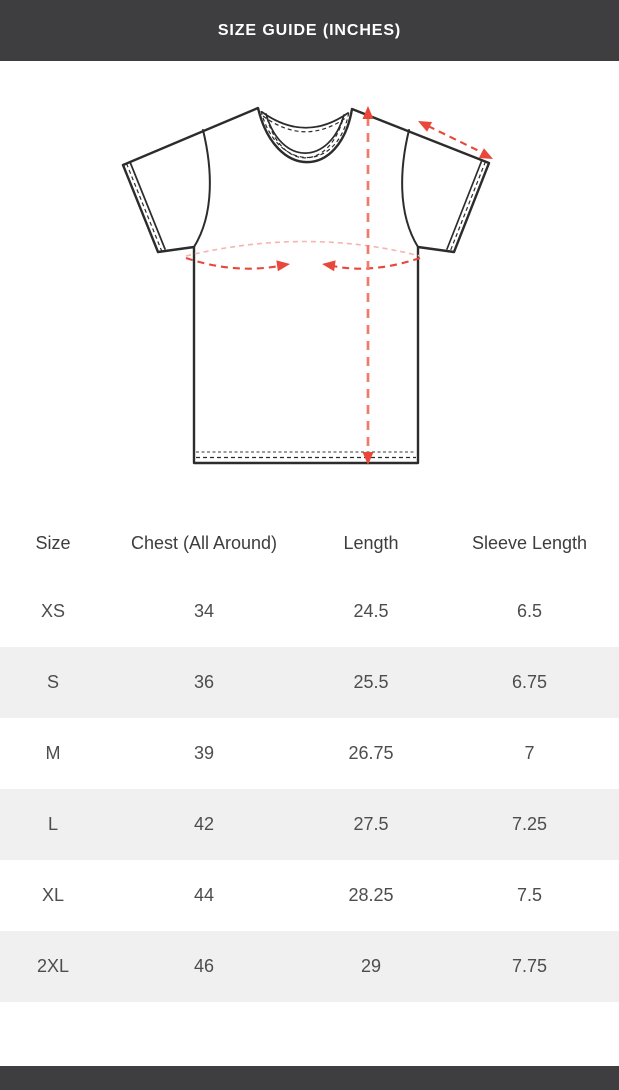 The width and height of the screenshot is (619, 1090). I want to click on table-row: S 36 25.5 6.75, so click(309, 682).